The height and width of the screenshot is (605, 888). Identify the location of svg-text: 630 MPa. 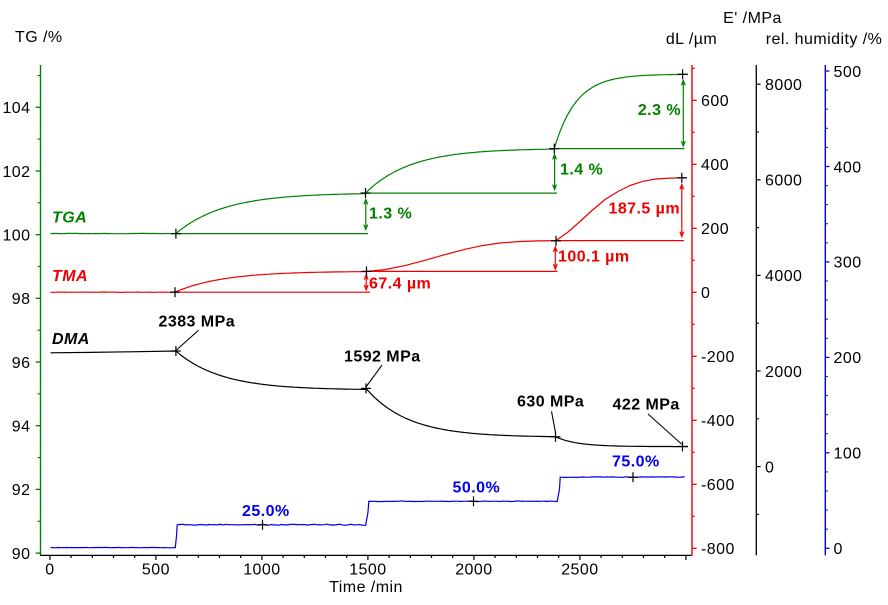
(550, 402).